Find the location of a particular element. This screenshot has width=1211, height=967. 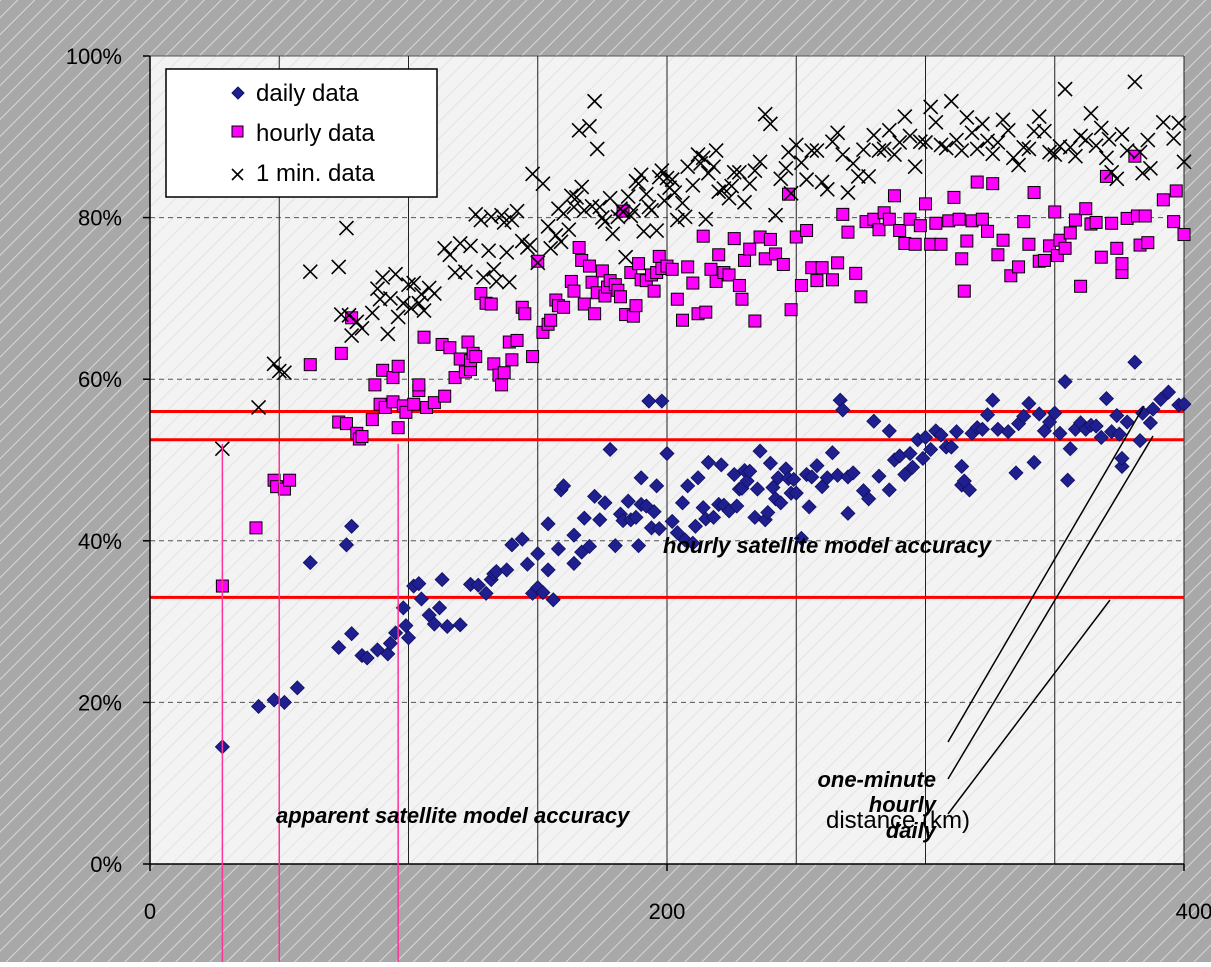

legend-square-marker is located at coordinates (237, 131).